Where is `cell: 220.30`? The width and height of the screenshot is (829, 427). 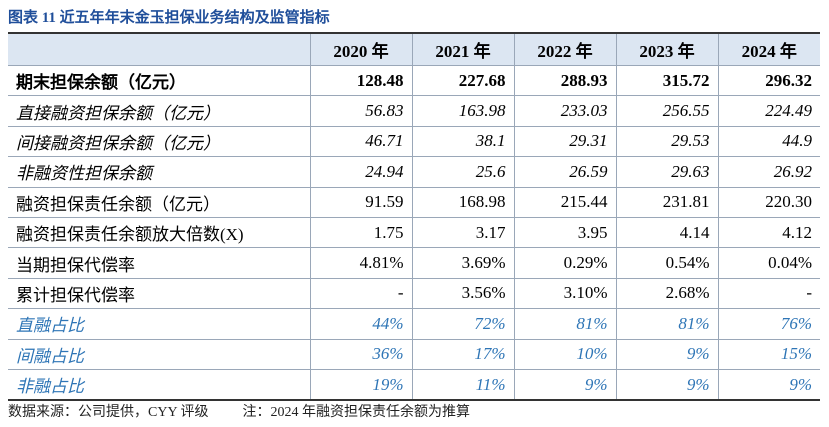
cell: 220.30 is located at coordinates (768, 202).